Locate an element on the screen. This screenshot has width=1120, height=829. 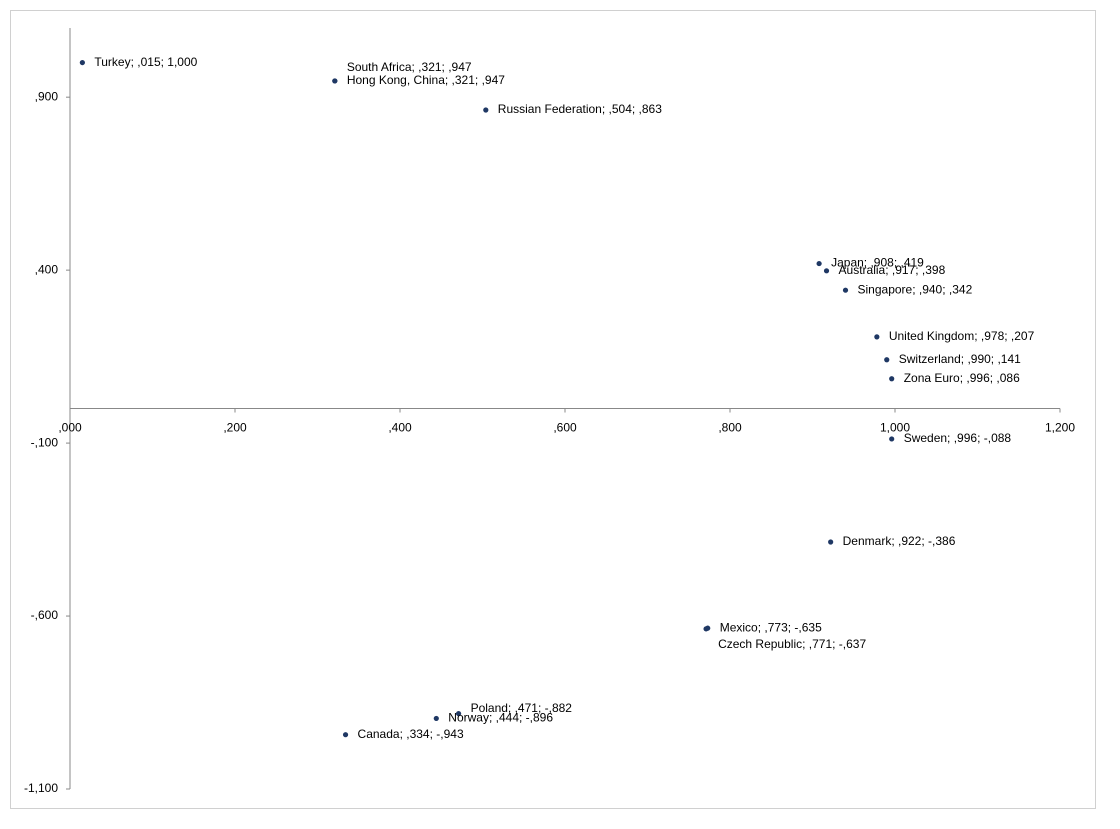
point-label: United Kingdom; ,978; ,207 is located at coordinates (962, 336).